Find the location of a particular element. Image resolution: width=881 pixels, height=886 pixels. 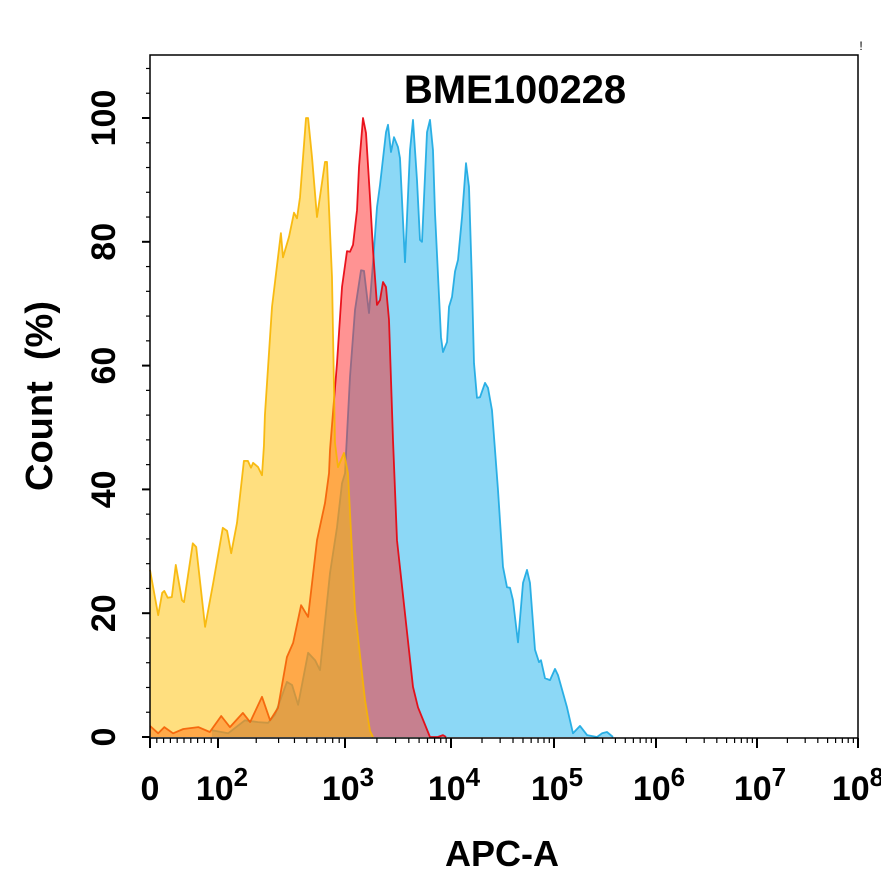

corner-mark: ! is located at coordinates (860, 46).